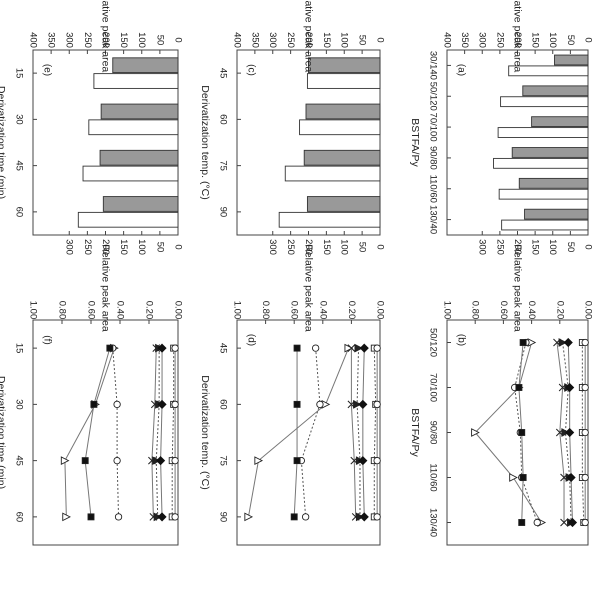 This screenshot has width=615, height=599. Describe the element at coordinates (432, 219) in the screenshot. I see `category-tick-label: 130/40` at that location.